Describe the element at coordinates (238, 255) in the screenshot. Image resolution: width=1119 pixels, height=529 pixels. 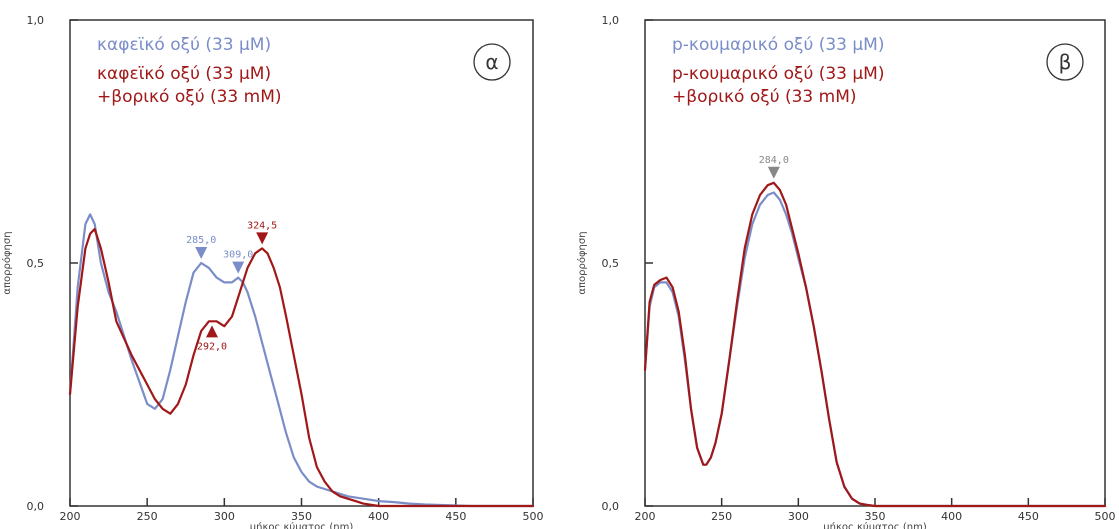
I see `peak-label: 309,0` at that location.